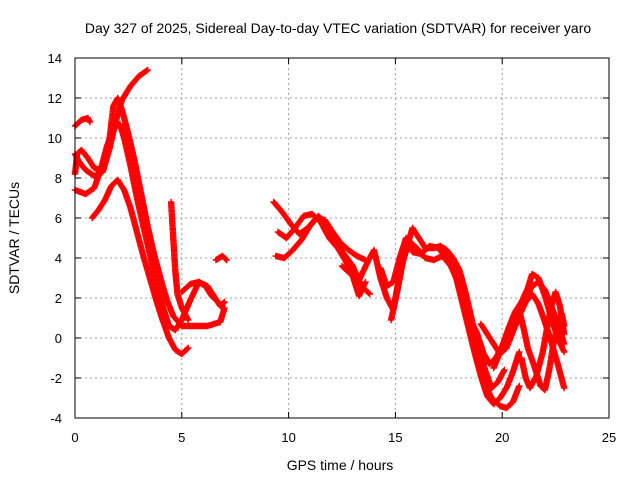 The image size is (640, 480). Describe the element at coordinates (55, 58) in the screenshot. I see `y-tick-label: 14` at that location.